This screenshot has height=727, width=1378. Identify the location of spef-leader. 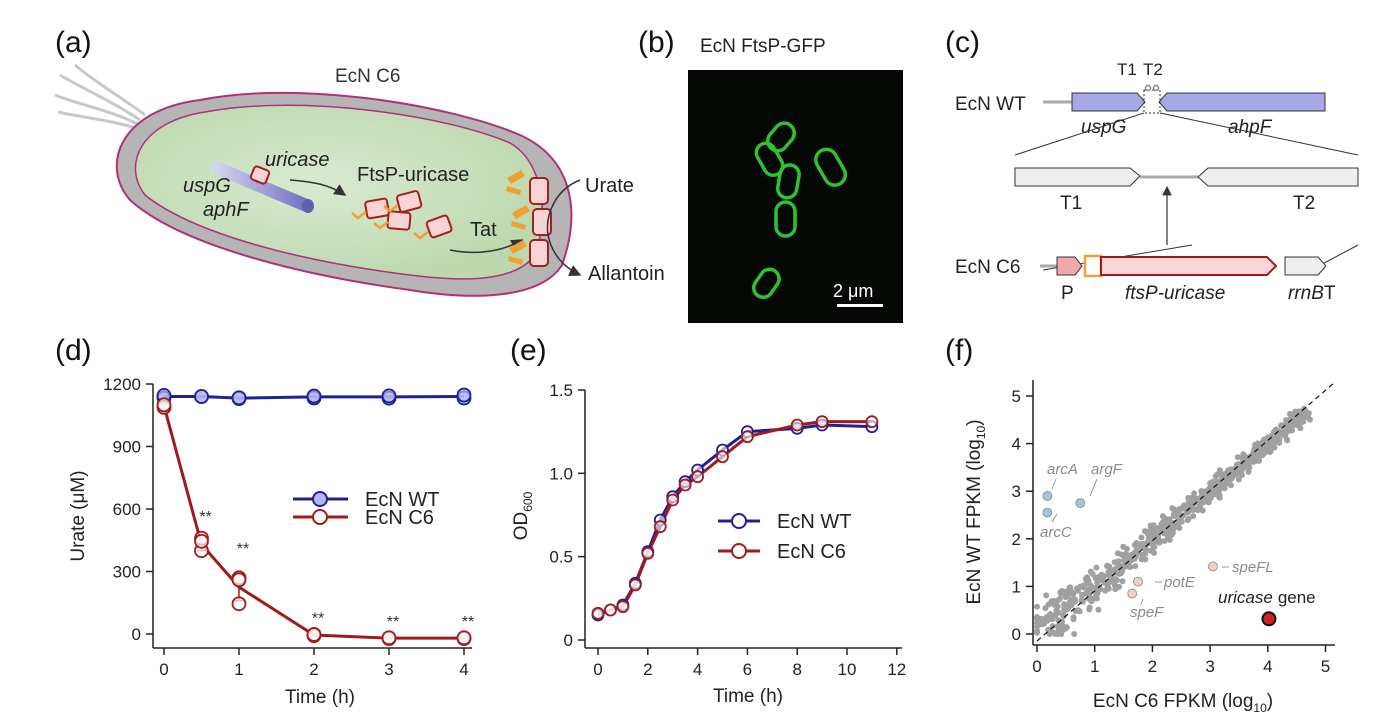
(1142, 601).